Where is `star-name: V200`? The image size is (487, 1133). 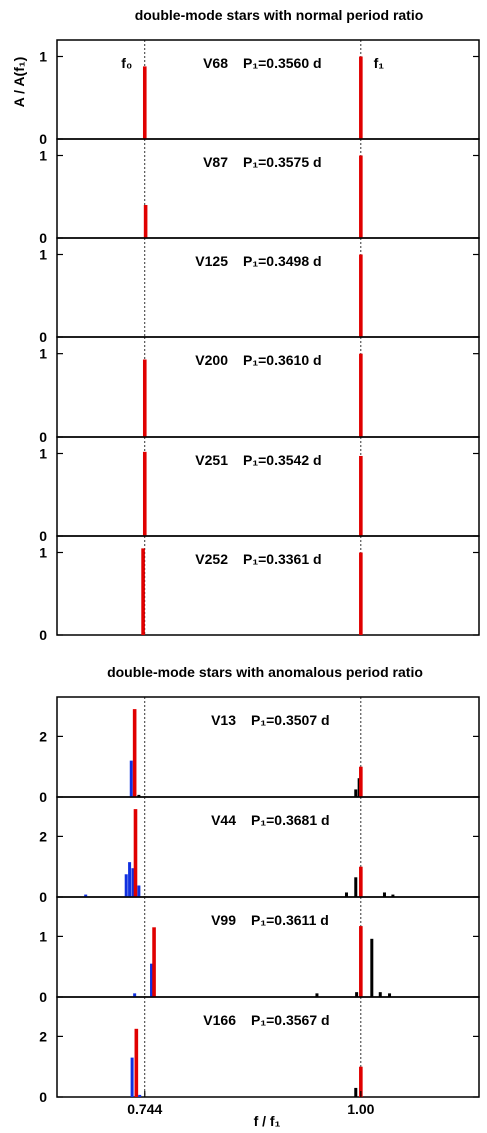 star-name: V200 is located at coordinates (211, 360).